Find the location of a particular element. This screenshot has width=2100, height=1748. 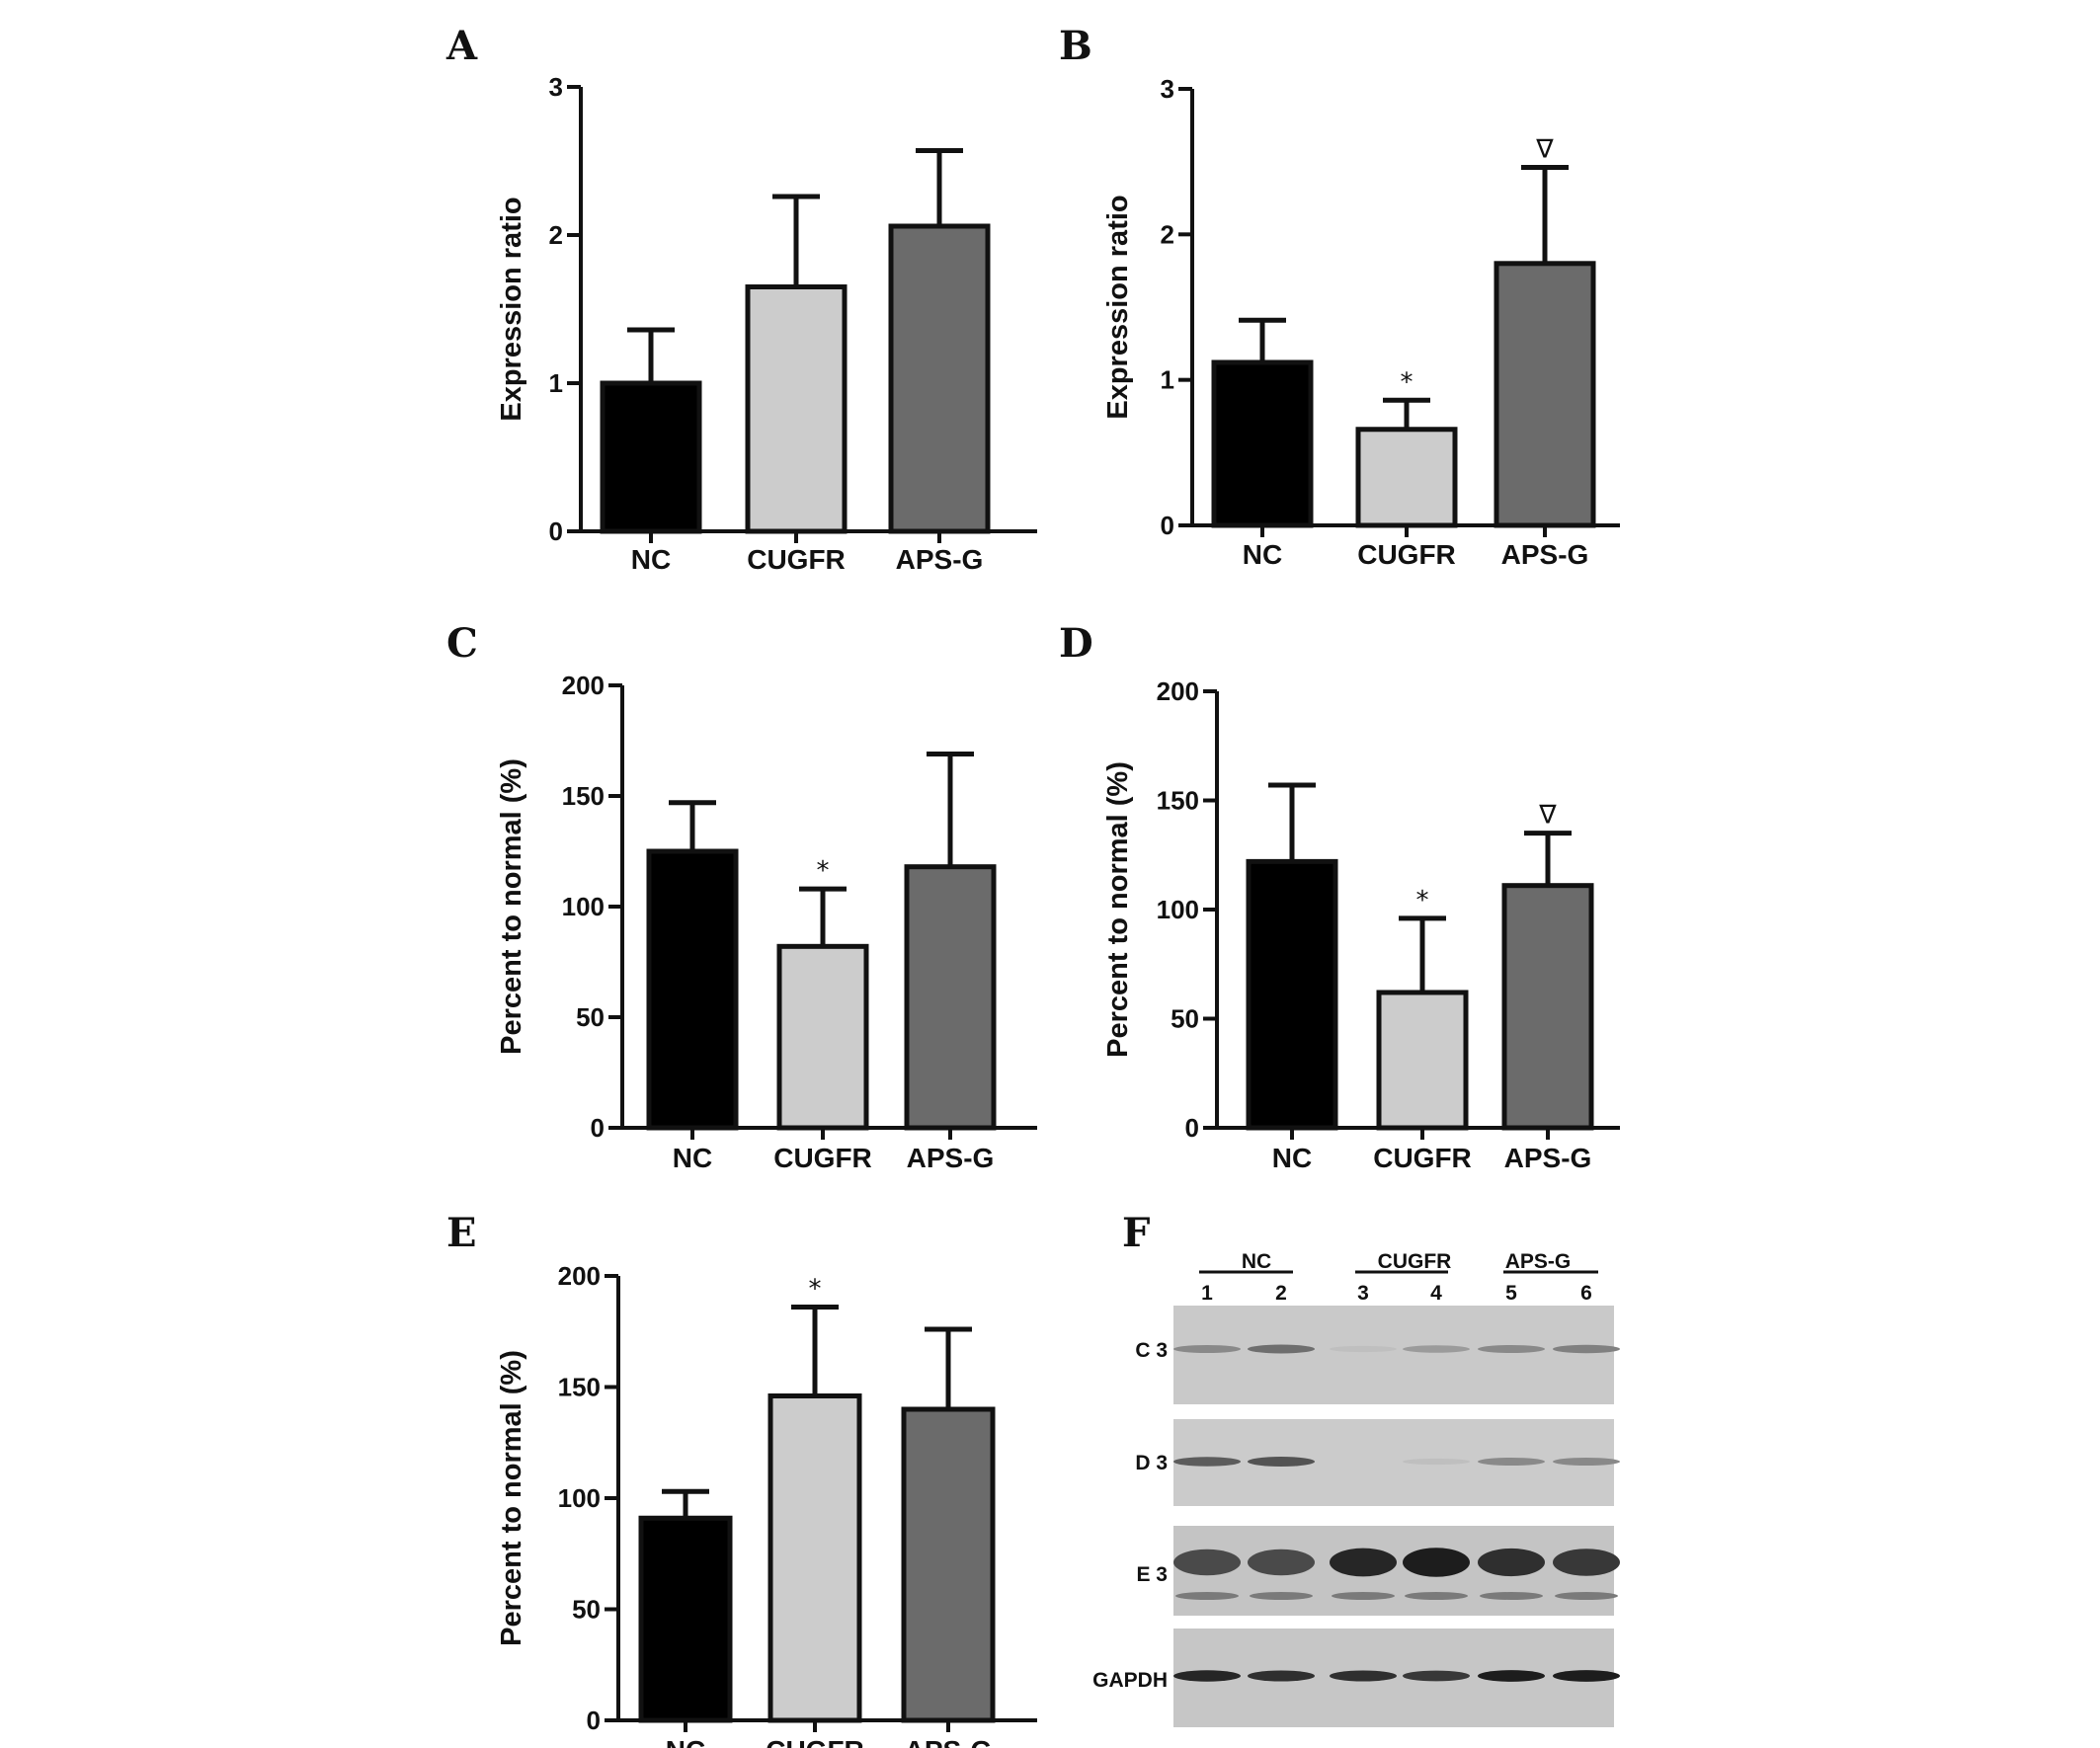

blot-row: GAPDH is located at coordinates (1356, 1678).